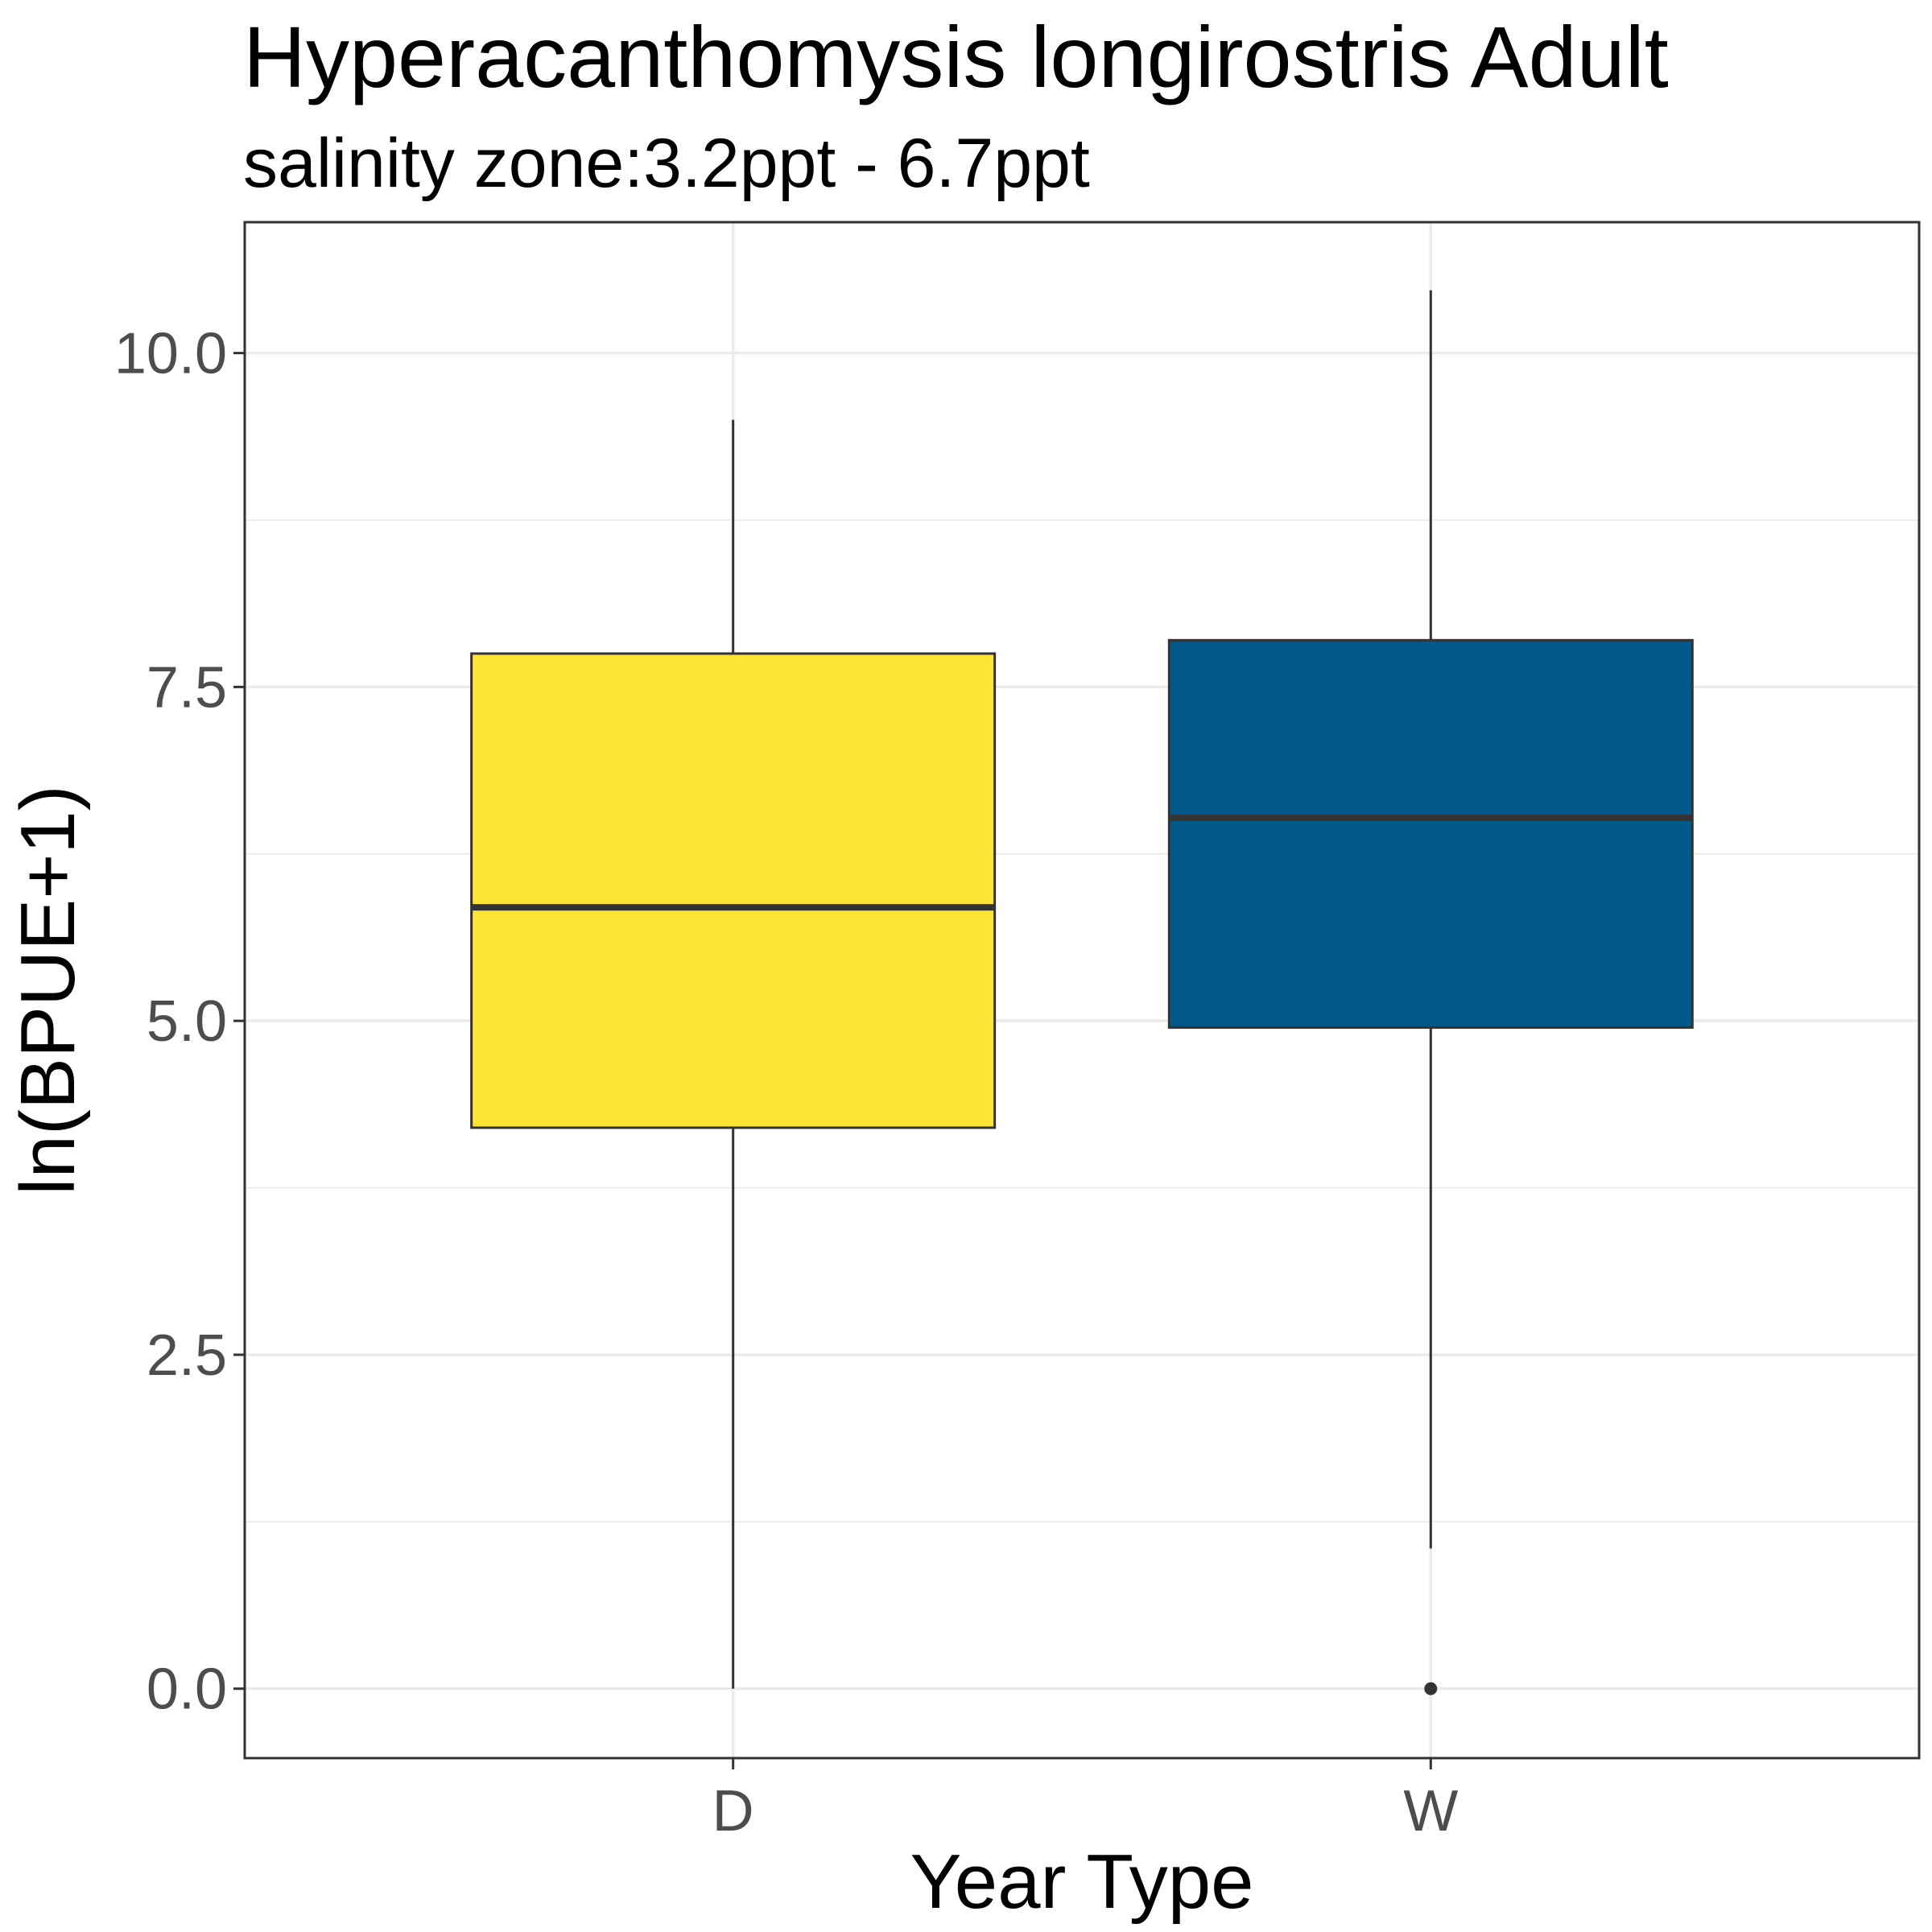 The height and width of the screenshot is (1932, 1932). What do you see at coordinates (187, 687) in the screenshot?
I see `y-tick-label: 7.5` at bounding box center [187, 687].